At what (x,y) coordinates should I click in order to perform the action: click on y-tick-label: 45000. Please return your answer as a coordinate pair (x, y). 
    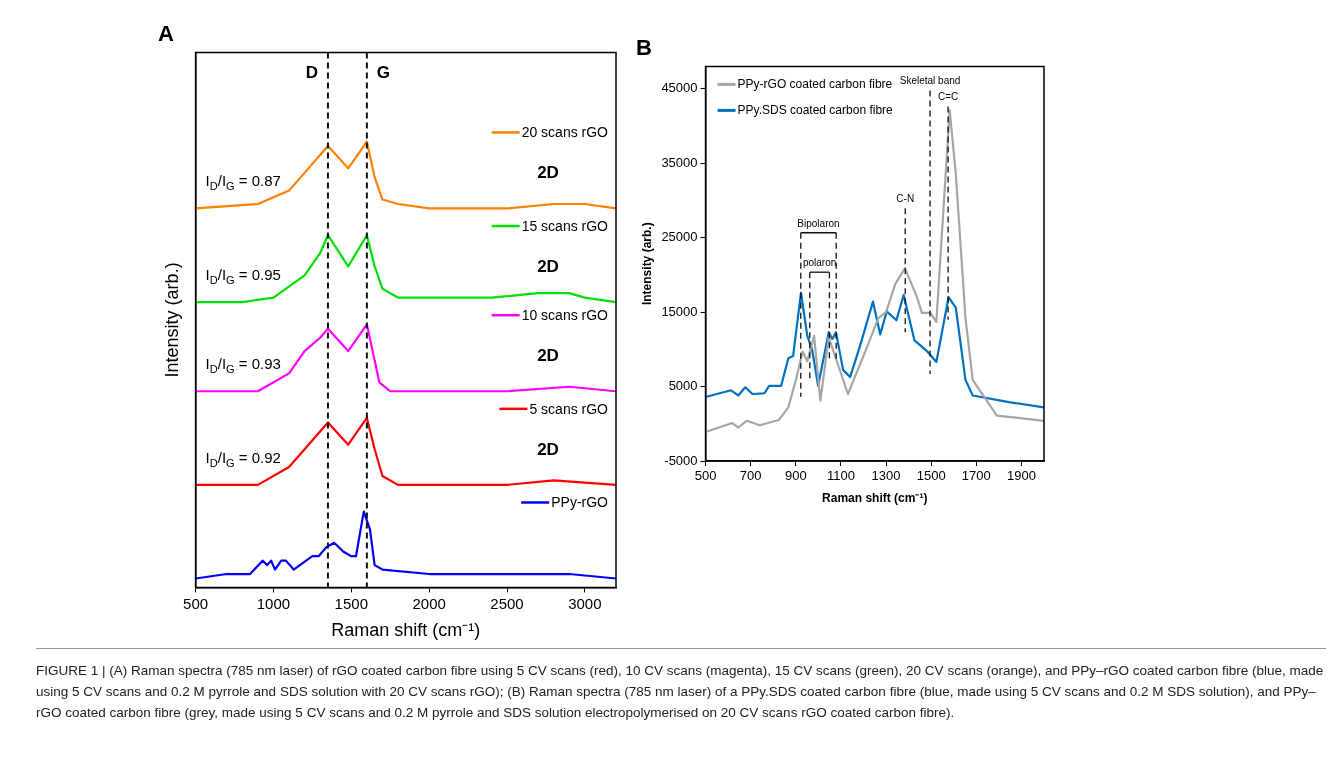
    Looking at the image, I should click on (679, 88).